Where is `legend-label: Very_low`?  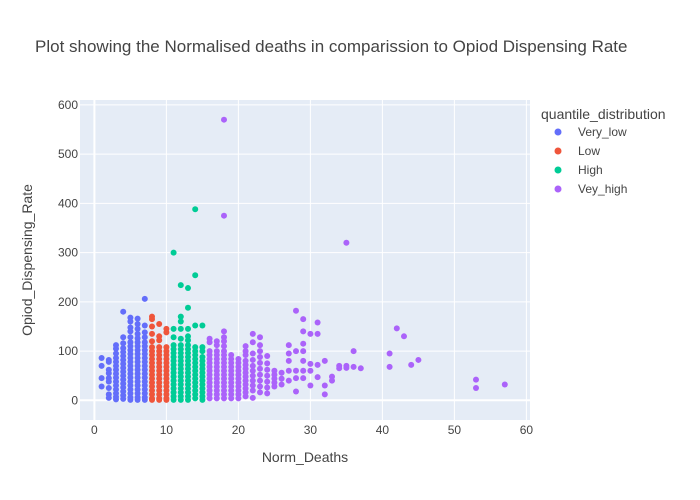 legend-label: Very_low is located at coordinates (602, 132).